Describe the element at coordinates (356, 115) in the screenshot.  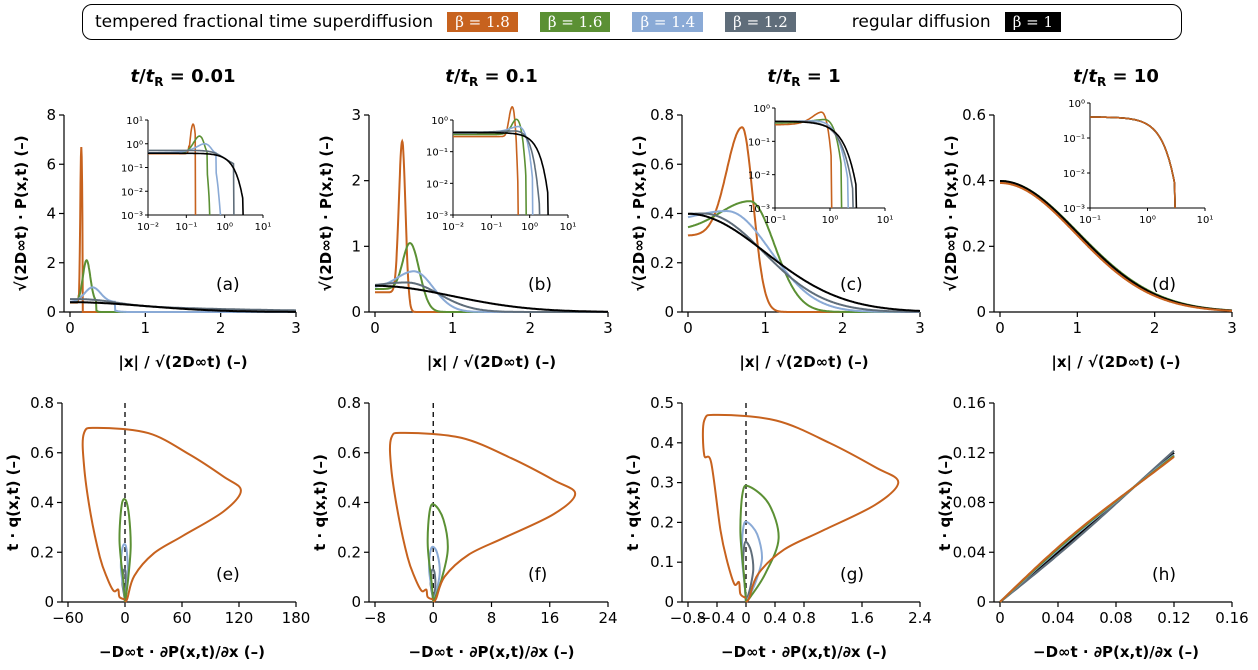
I see `y-tick-label: 3` at that location.